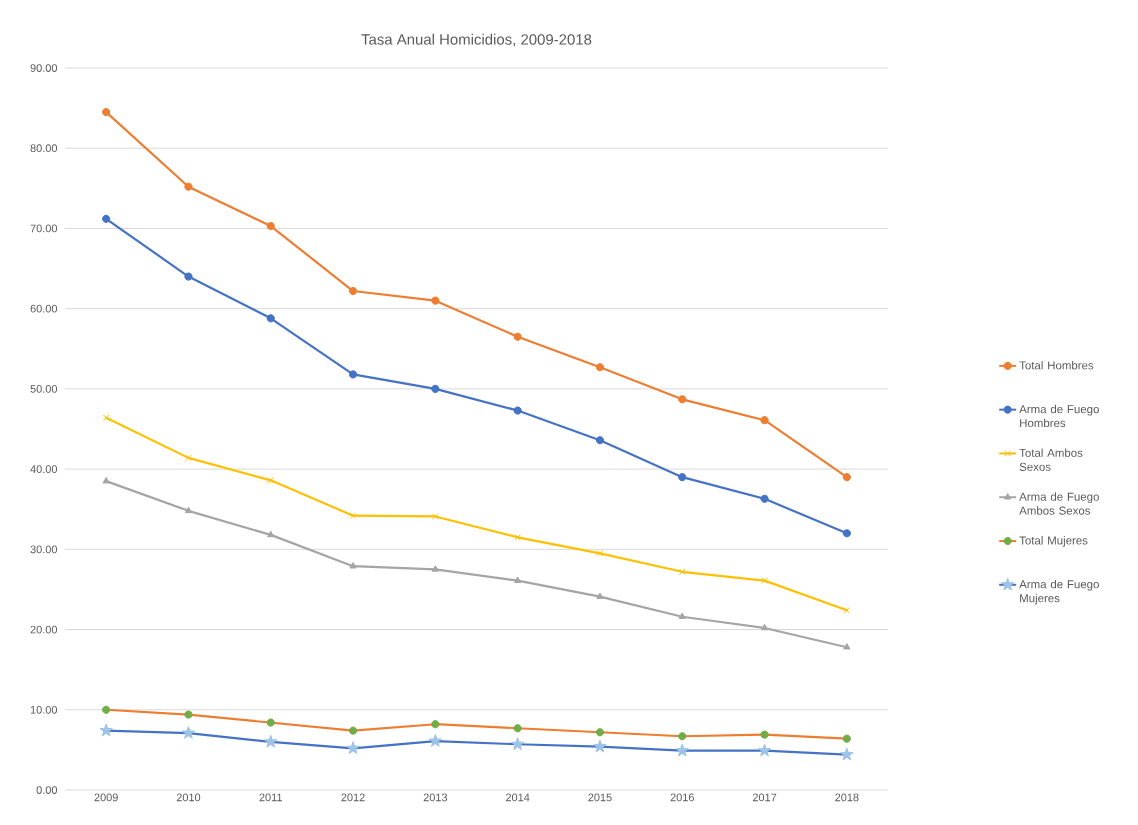 The height and width of the screenshot is (825, 1138). What do you see at coordinates (44, 308) in the screenshot?
I see `y-tick-label: 60.00` at bounding box center [44, 308].